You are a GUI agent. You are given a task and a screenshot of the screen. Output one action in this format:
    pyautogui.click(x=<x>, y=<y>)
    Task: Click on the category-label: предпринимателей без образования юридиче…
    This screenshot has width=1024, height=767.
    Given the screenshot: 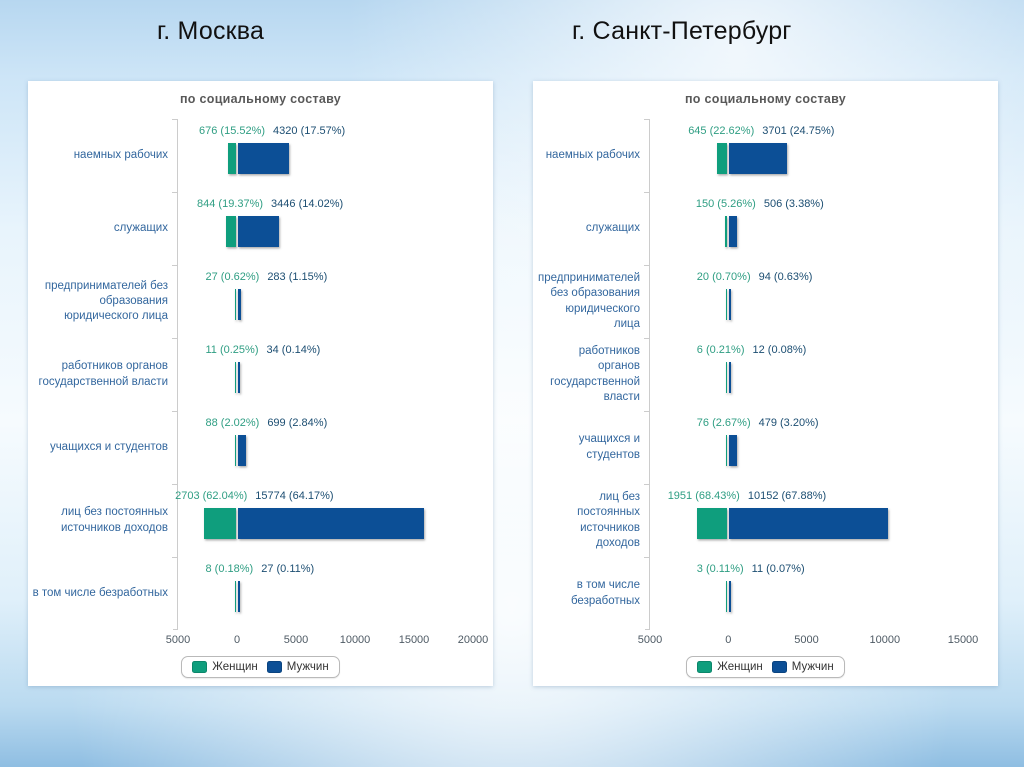 What is the action you would take?
    pyautogui.click(x=591, y=301)
    